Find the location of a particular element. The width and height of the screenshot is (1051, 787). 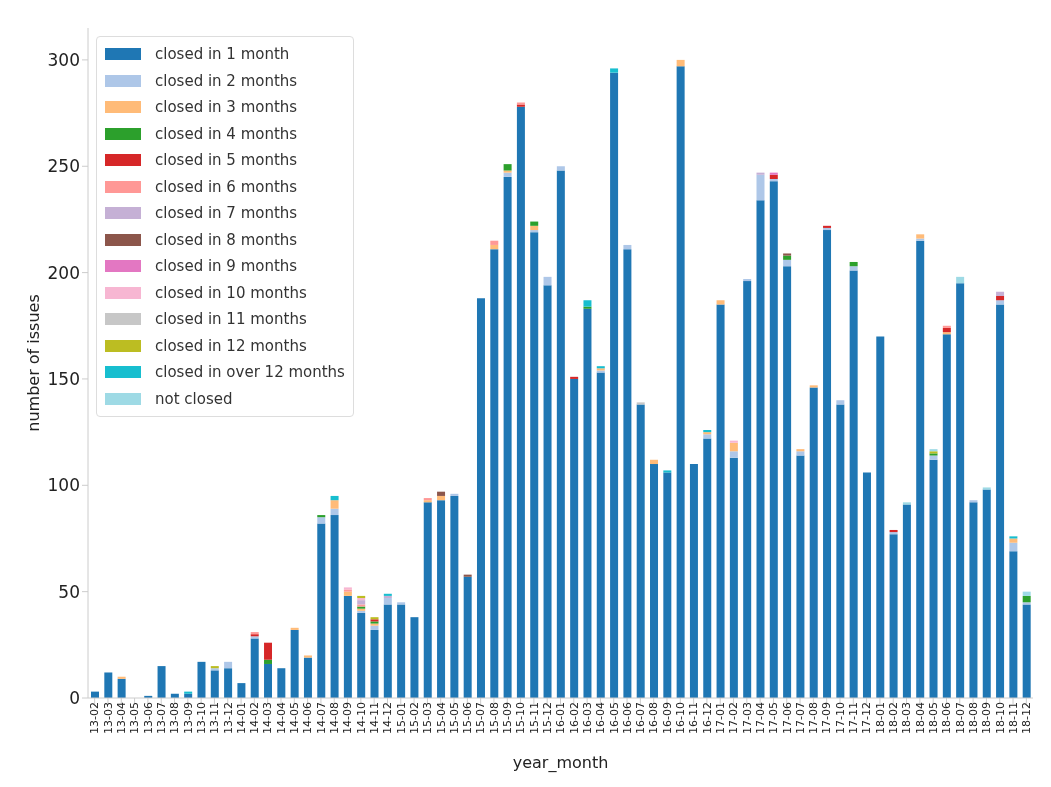

x-tick-label: 18-04 is located at coordinates (920, 718).